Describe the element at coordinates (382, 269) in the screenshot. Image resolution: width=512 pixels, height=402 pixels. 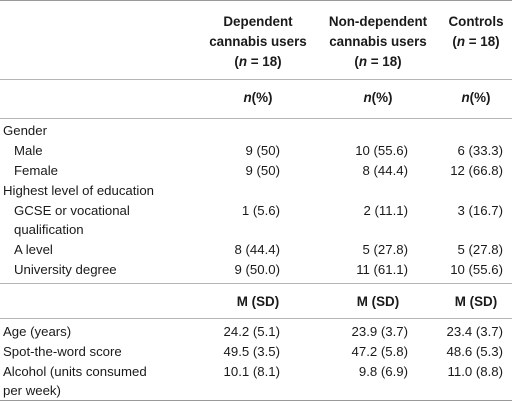
I see `table-cell: 11 (61.1)` at that location.